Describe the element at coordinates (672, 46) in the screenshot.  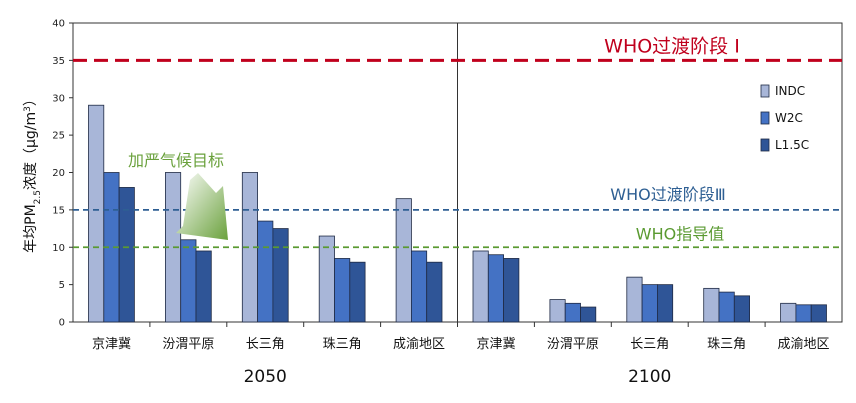
I see `reference-line-label: WHO过渡阶段 Ⅰ` at that location.